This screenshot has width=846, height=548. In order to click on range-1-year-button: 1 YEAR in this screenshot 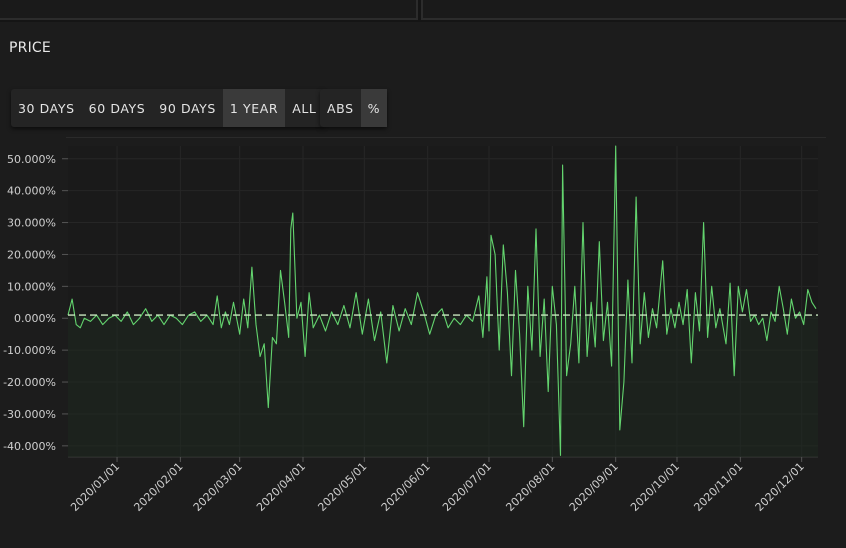, I will do `click(254, 108)`.